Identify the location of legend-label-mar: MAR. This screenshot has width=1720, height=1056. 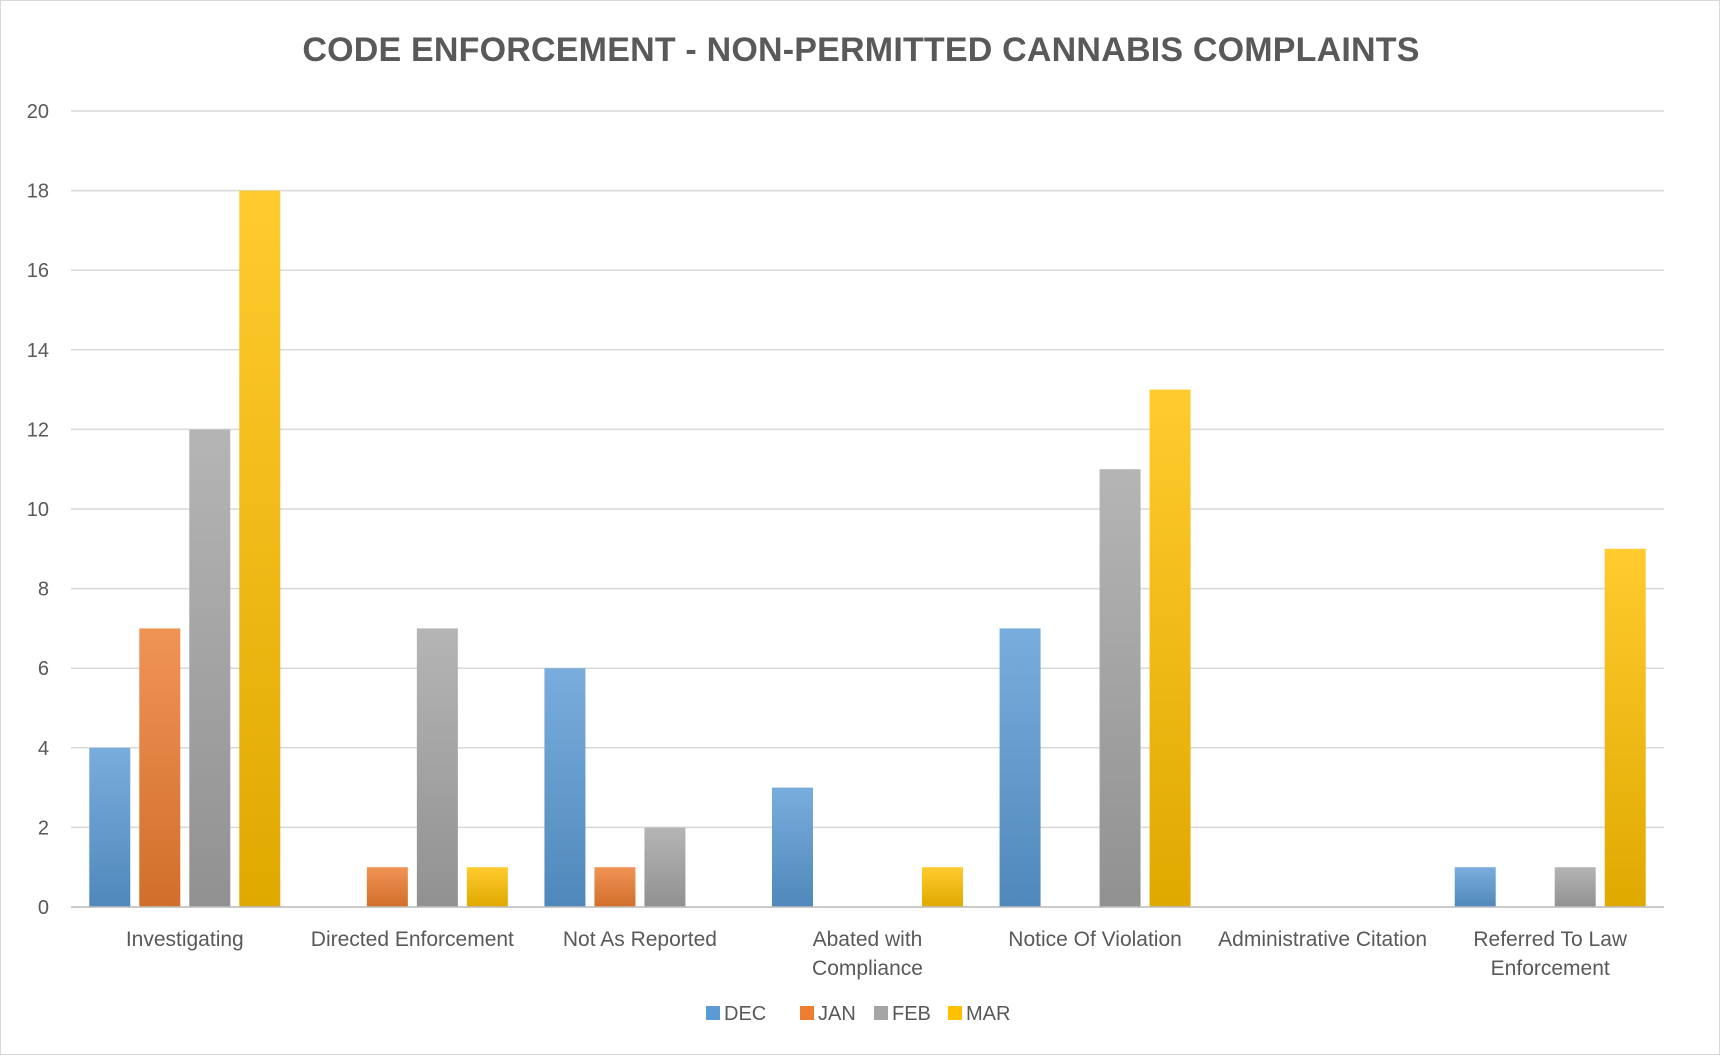
(988, 1014).